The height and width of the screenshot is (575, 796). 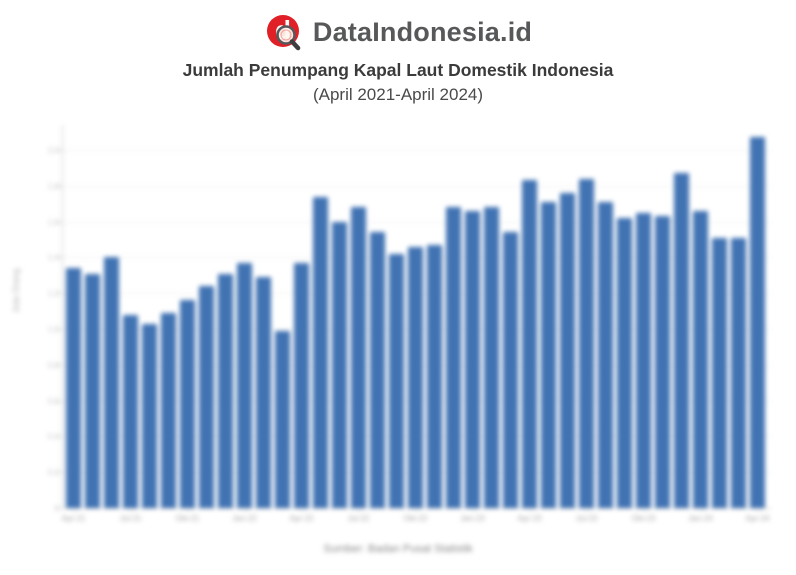 What do you see at coordinates (130, 518) in the screenshot?
I see `x-tick-label: Jul-21` at bounding box center [130, 518].